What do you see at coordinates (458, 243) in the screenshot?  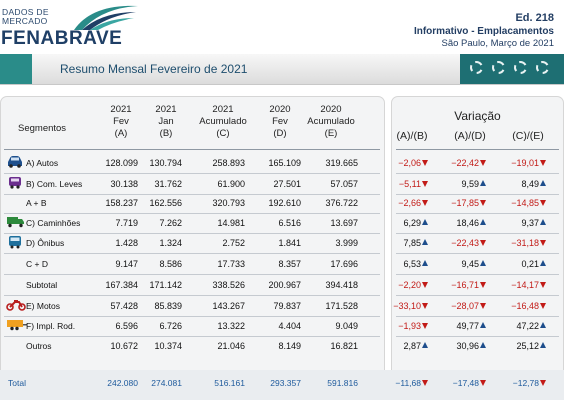 I see `variation-cell: −22,43` at bounding box center [458, 243].